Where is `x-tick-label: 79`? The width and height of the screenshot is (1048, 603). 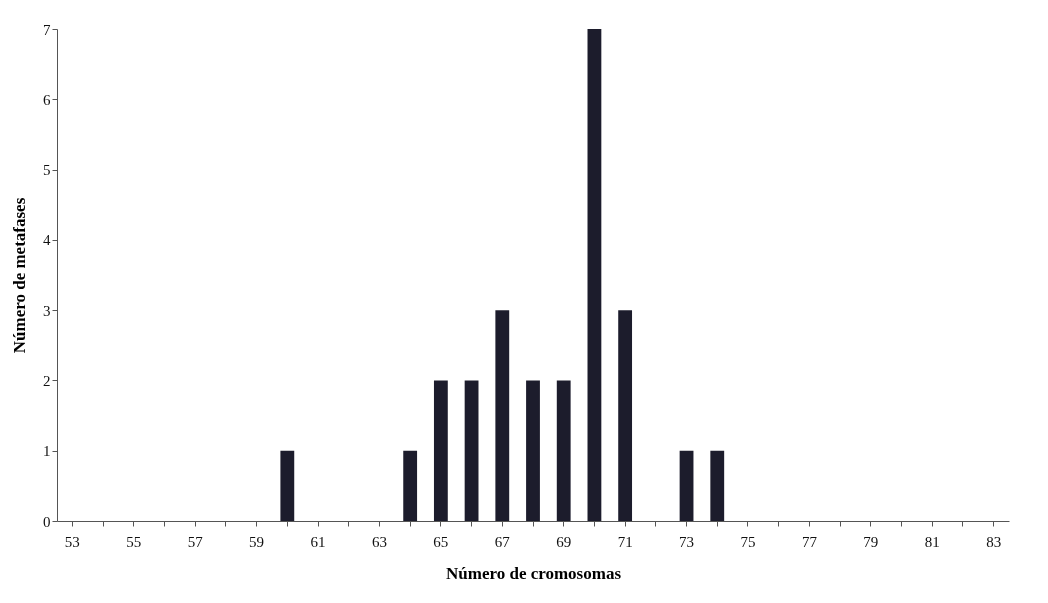
x-tick-label: 79 is located at coordinates (871, 541).